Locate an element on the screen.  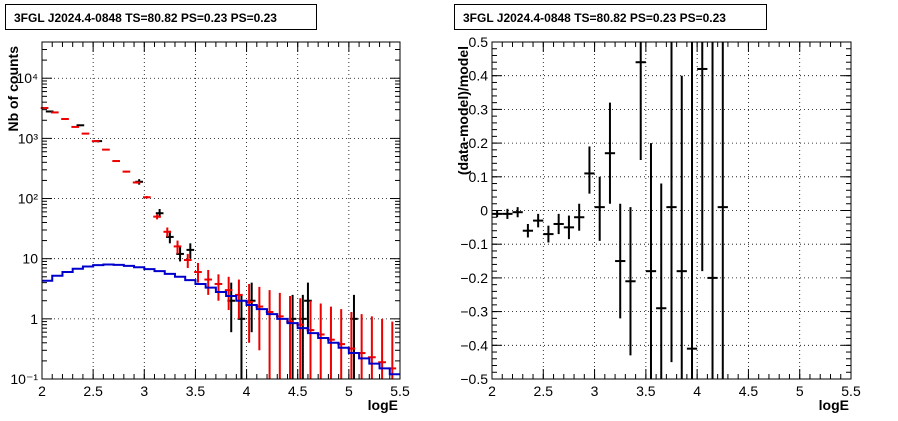
y-tick-label: 0.1 is located at coordinates (479, 177).